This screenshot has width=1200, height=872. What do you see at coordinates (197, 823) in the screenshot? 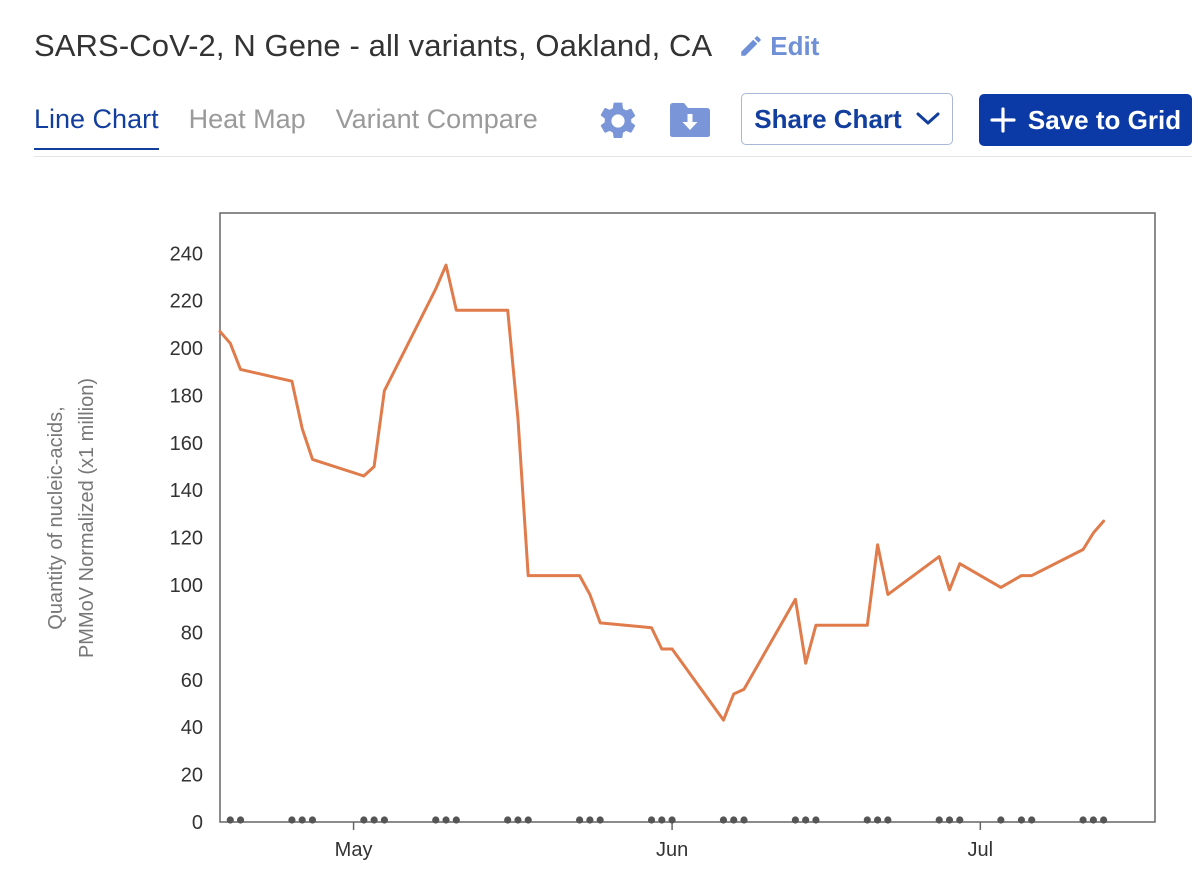
I see `y-tick-label: 0` at bounding box center [197, 823].